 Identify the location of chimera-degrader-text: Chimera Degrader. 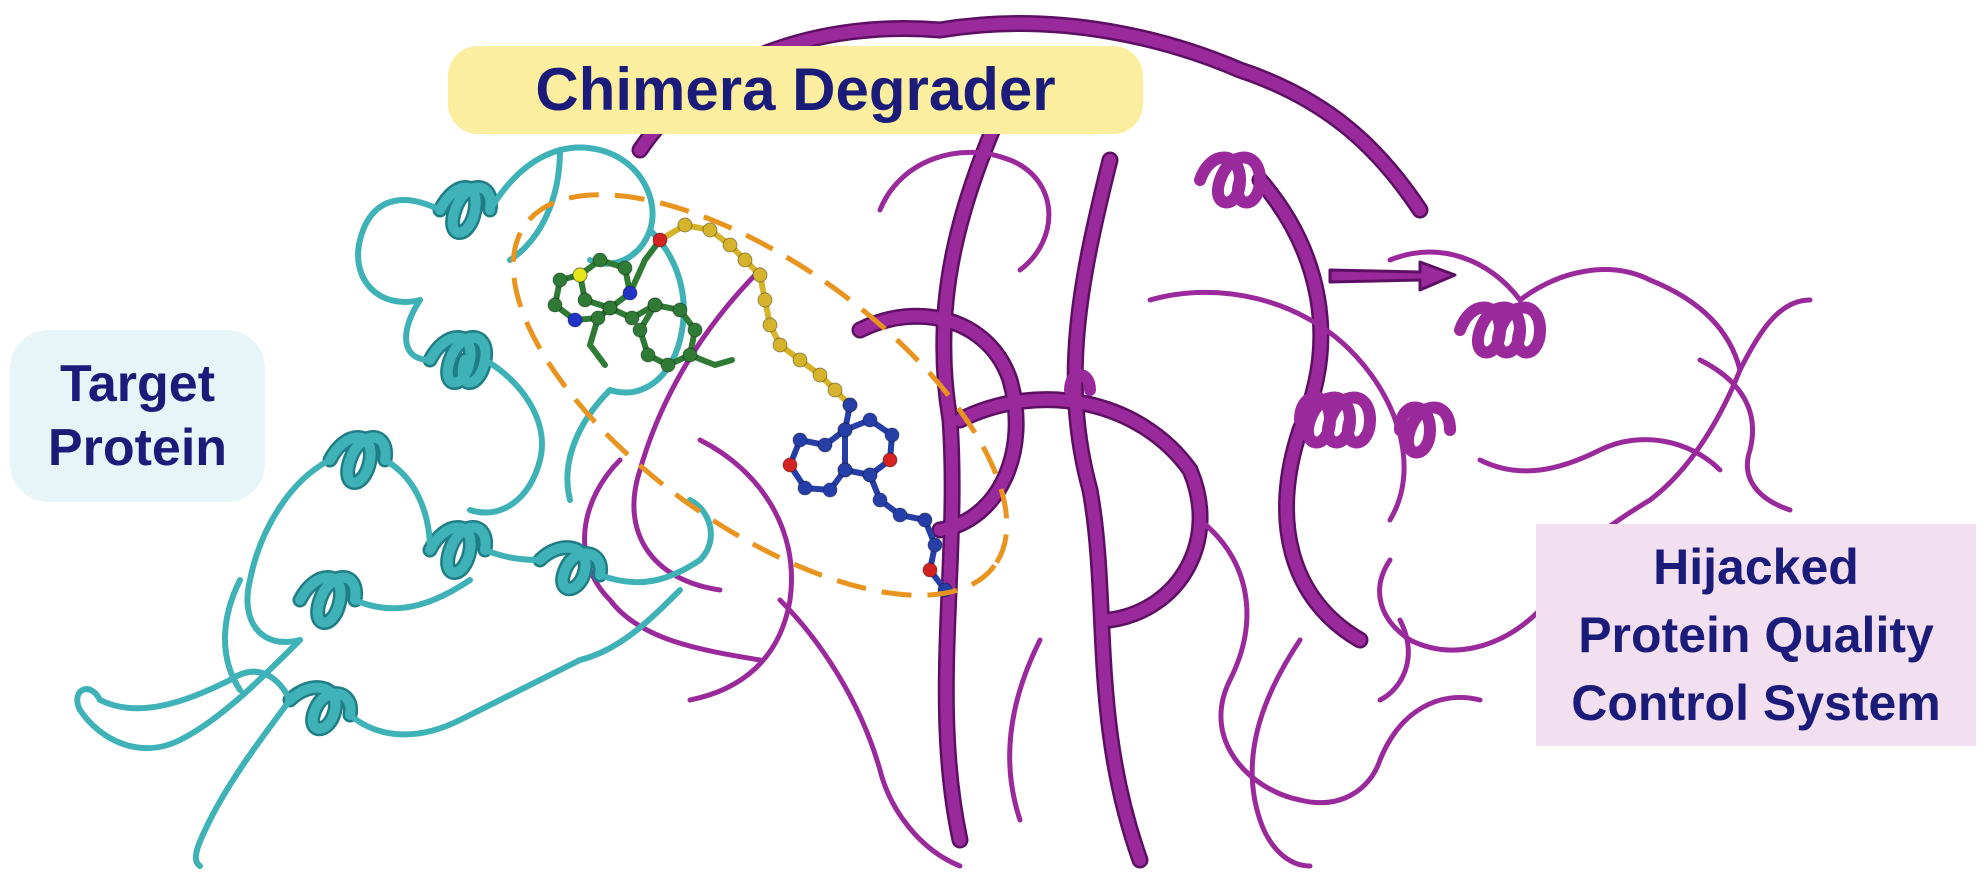
(795, 89).